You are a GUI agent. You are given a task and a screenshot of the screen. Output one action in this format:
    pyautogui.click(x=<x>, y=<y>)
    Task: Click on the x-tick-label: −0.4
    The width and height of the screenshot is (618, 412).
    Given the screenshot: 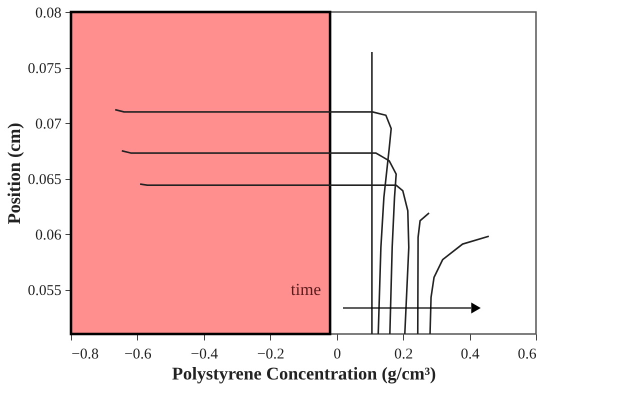 What is the action you would take?
    pyautogui.click(x=204, y=354)
    